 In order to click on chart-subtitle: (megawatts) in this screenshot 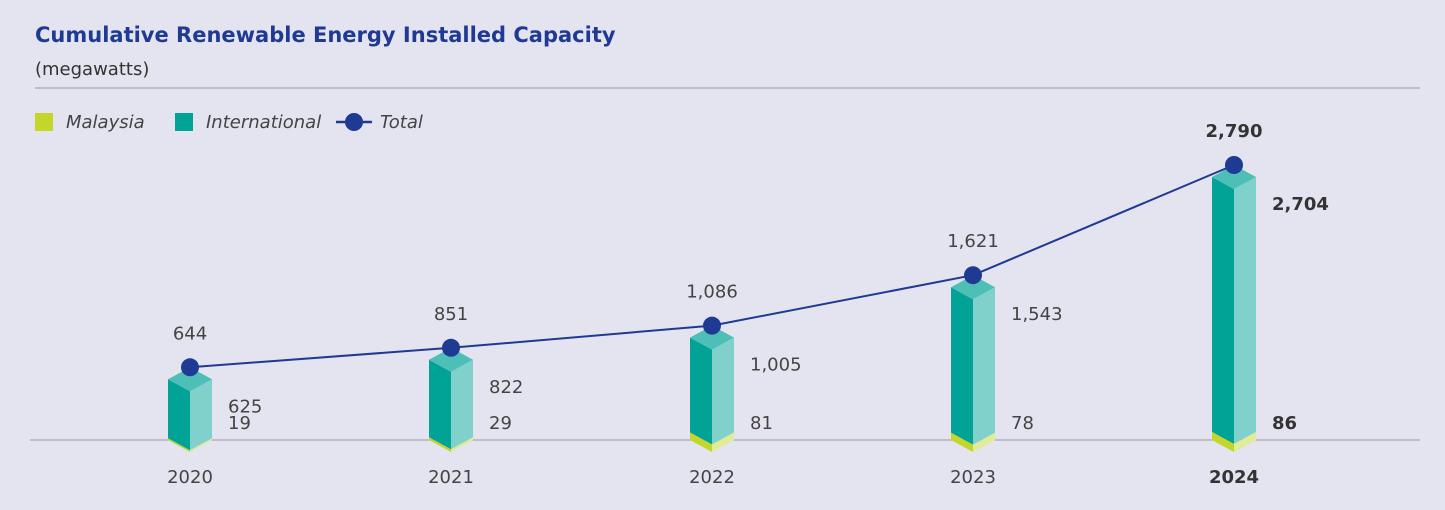, I will do `click(92, 69)`.